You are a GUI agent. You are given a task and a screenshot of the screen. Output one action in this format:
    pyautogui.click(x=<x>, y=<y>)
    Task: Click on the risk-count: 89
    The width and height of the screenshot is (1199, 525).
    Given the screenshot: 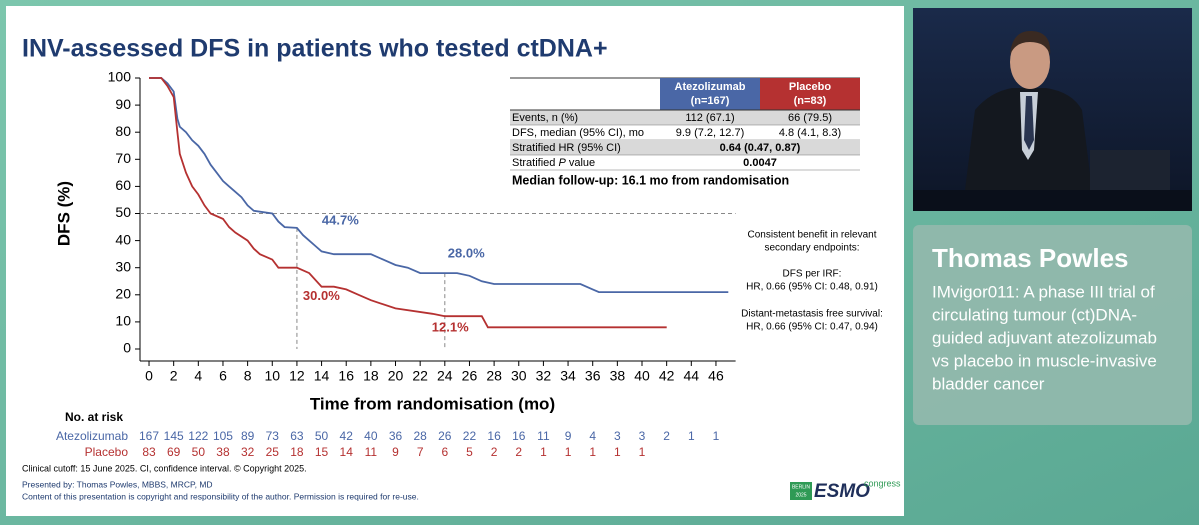 What is the action you would take?
    pyautogui.click(x=248, y=436)
    